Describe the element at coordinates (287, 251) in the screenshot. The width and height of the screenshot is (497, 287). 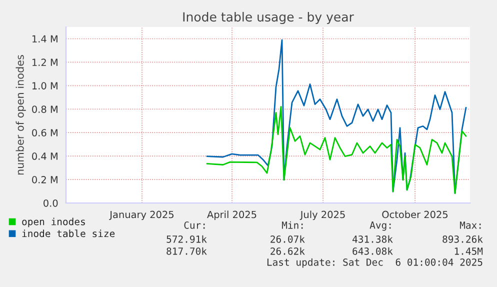
I see `text: 26.62k` at that location.